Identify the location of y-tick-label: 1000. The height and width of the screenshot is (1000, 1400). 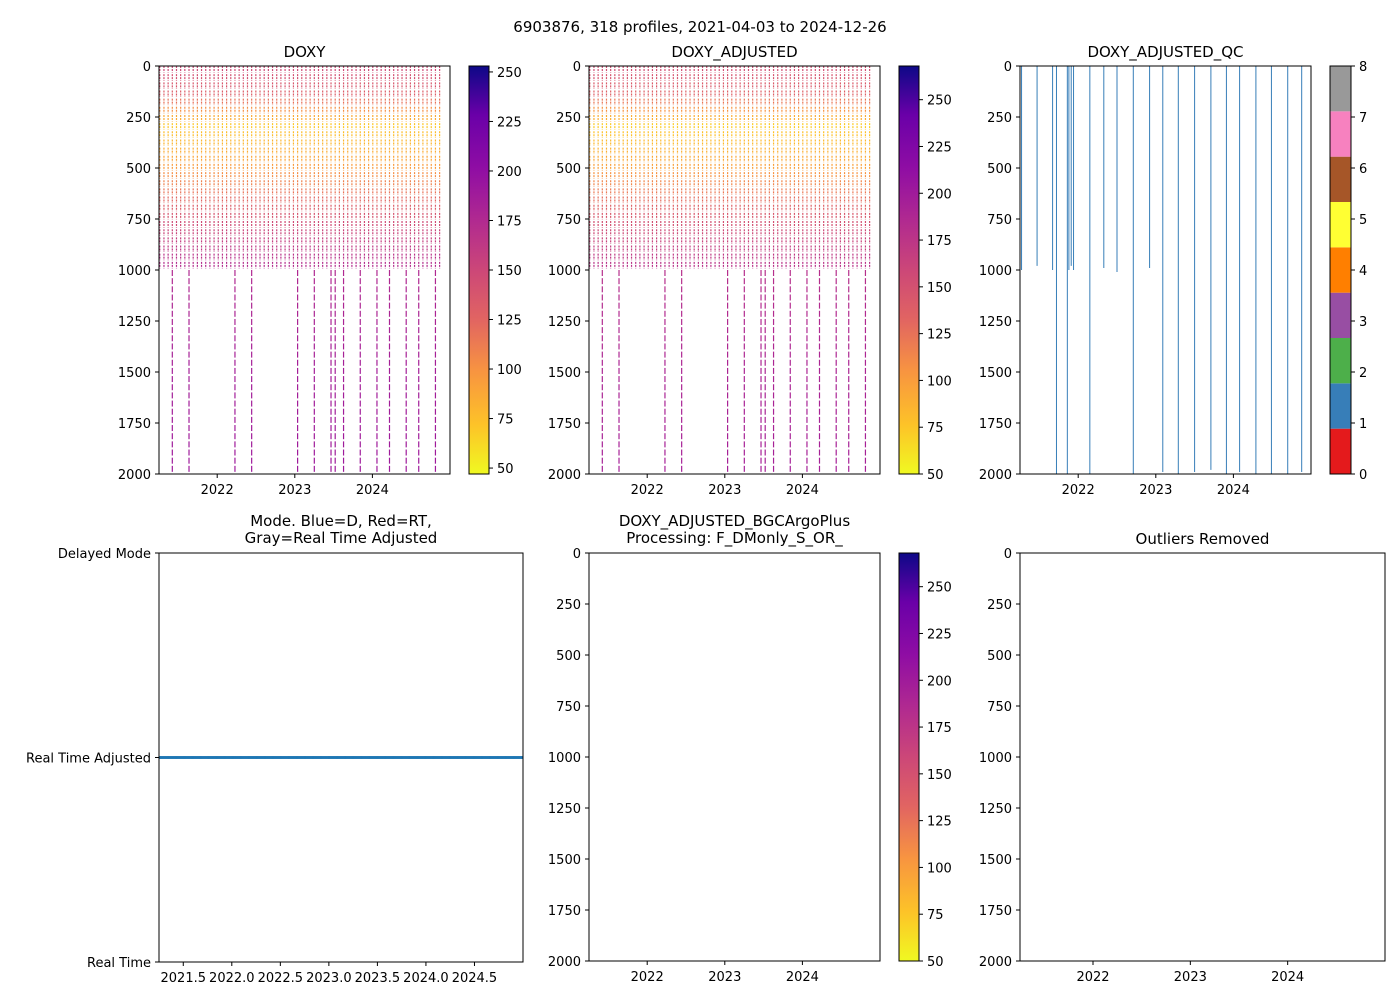
(564, 271).